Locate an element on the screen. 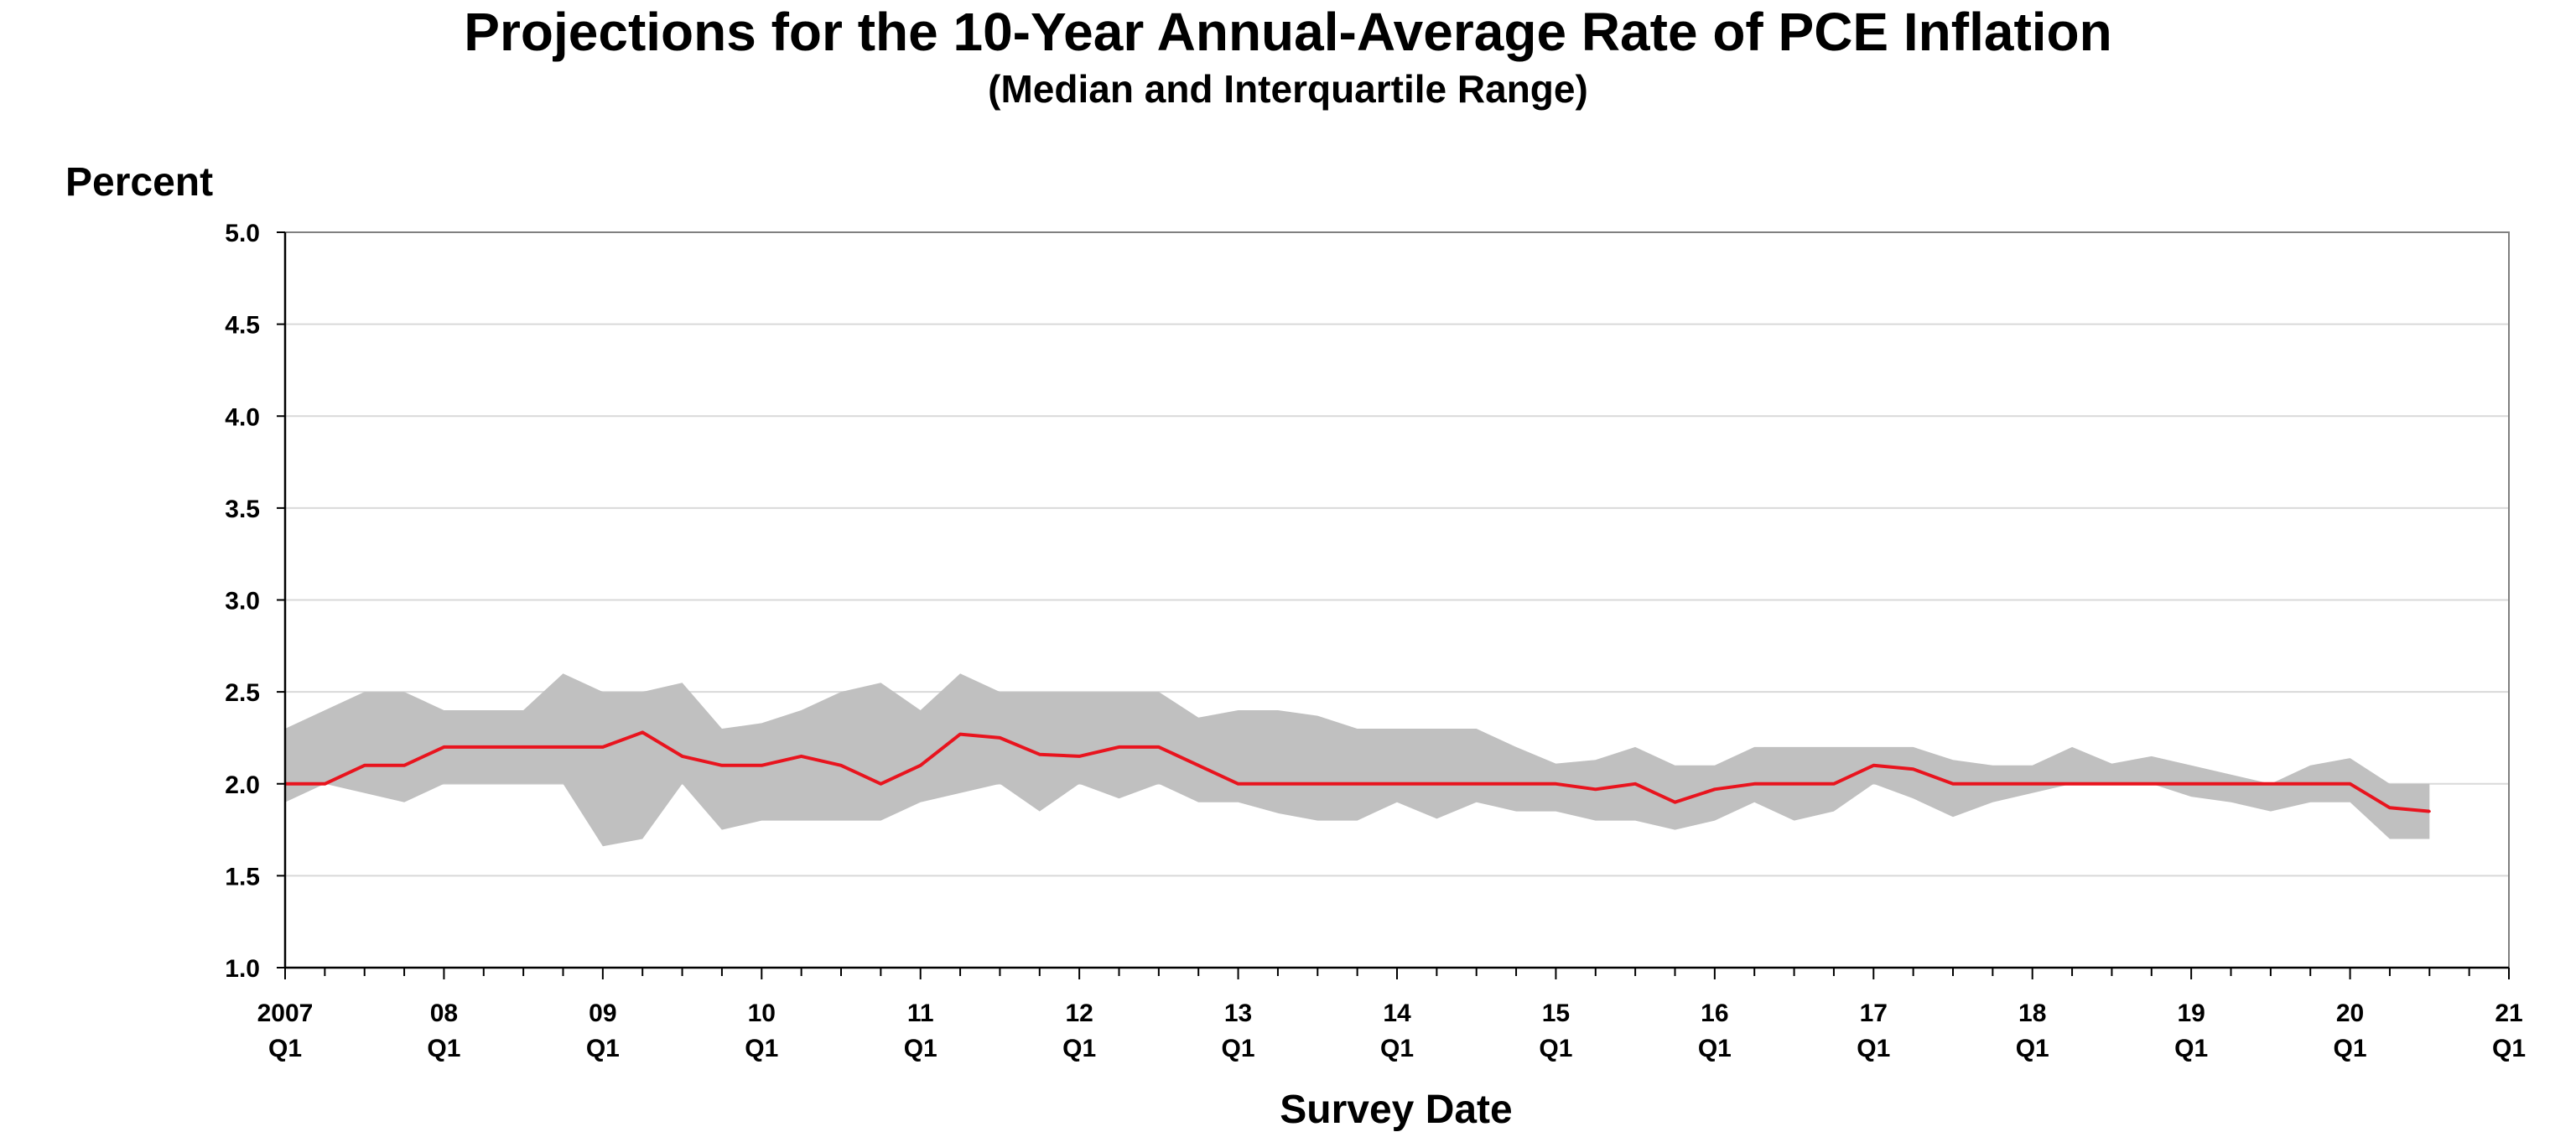 The image size is (2576, 1132). x-axis-label: Survey Date is located at coordinates (1396, 1110).